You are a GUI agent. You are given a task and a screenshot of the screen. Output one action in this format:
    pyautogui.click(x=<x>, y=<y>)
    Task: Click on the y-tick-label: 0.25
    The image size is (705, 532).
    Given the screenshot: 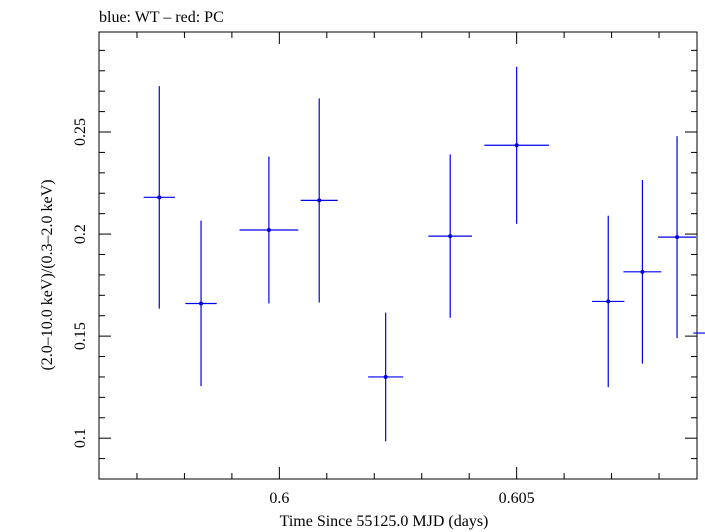 What is the action you would take?
    pyautogui.click(x=80, y=132)
    